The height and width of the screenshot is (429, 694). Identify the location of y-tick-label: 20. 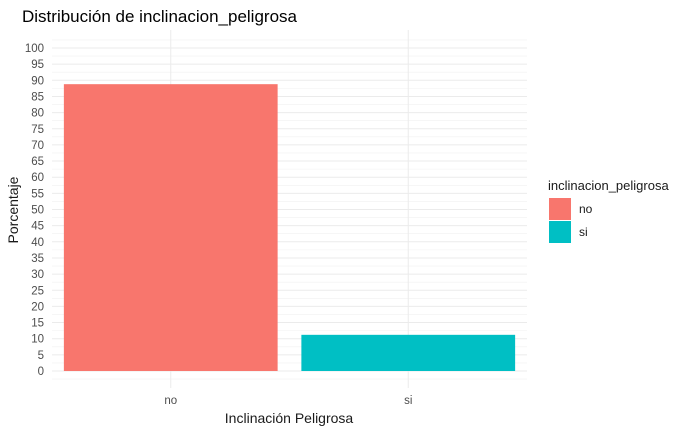
(37, 307).